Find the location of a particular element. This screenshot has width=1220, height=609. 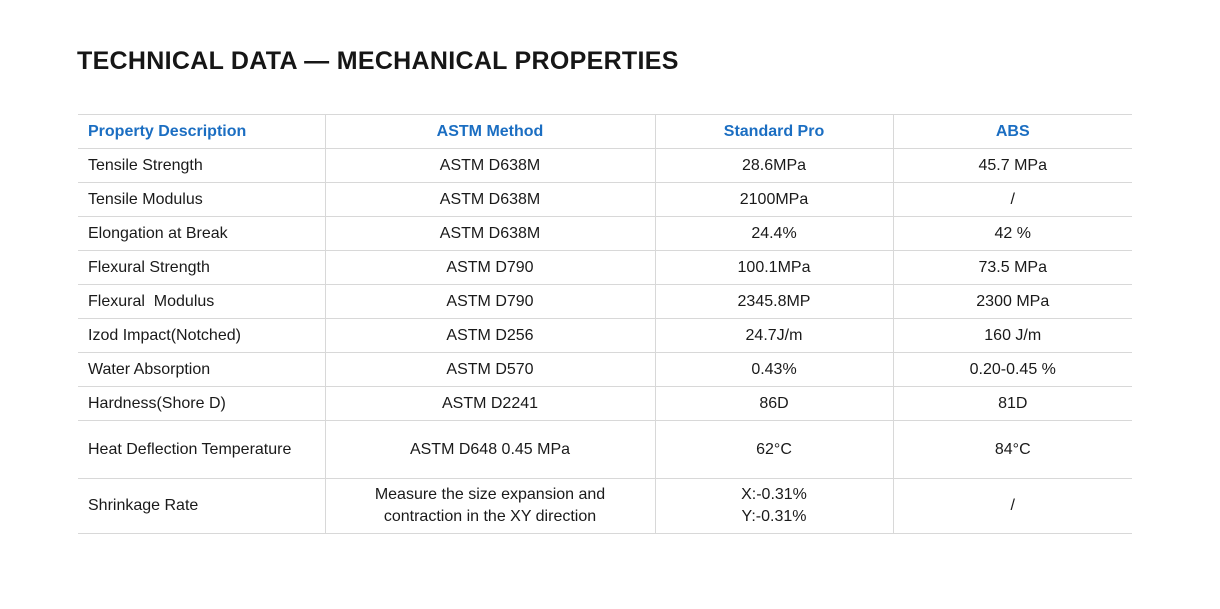

cell-property: Tensile Strength is located at coordinates (145, 165).